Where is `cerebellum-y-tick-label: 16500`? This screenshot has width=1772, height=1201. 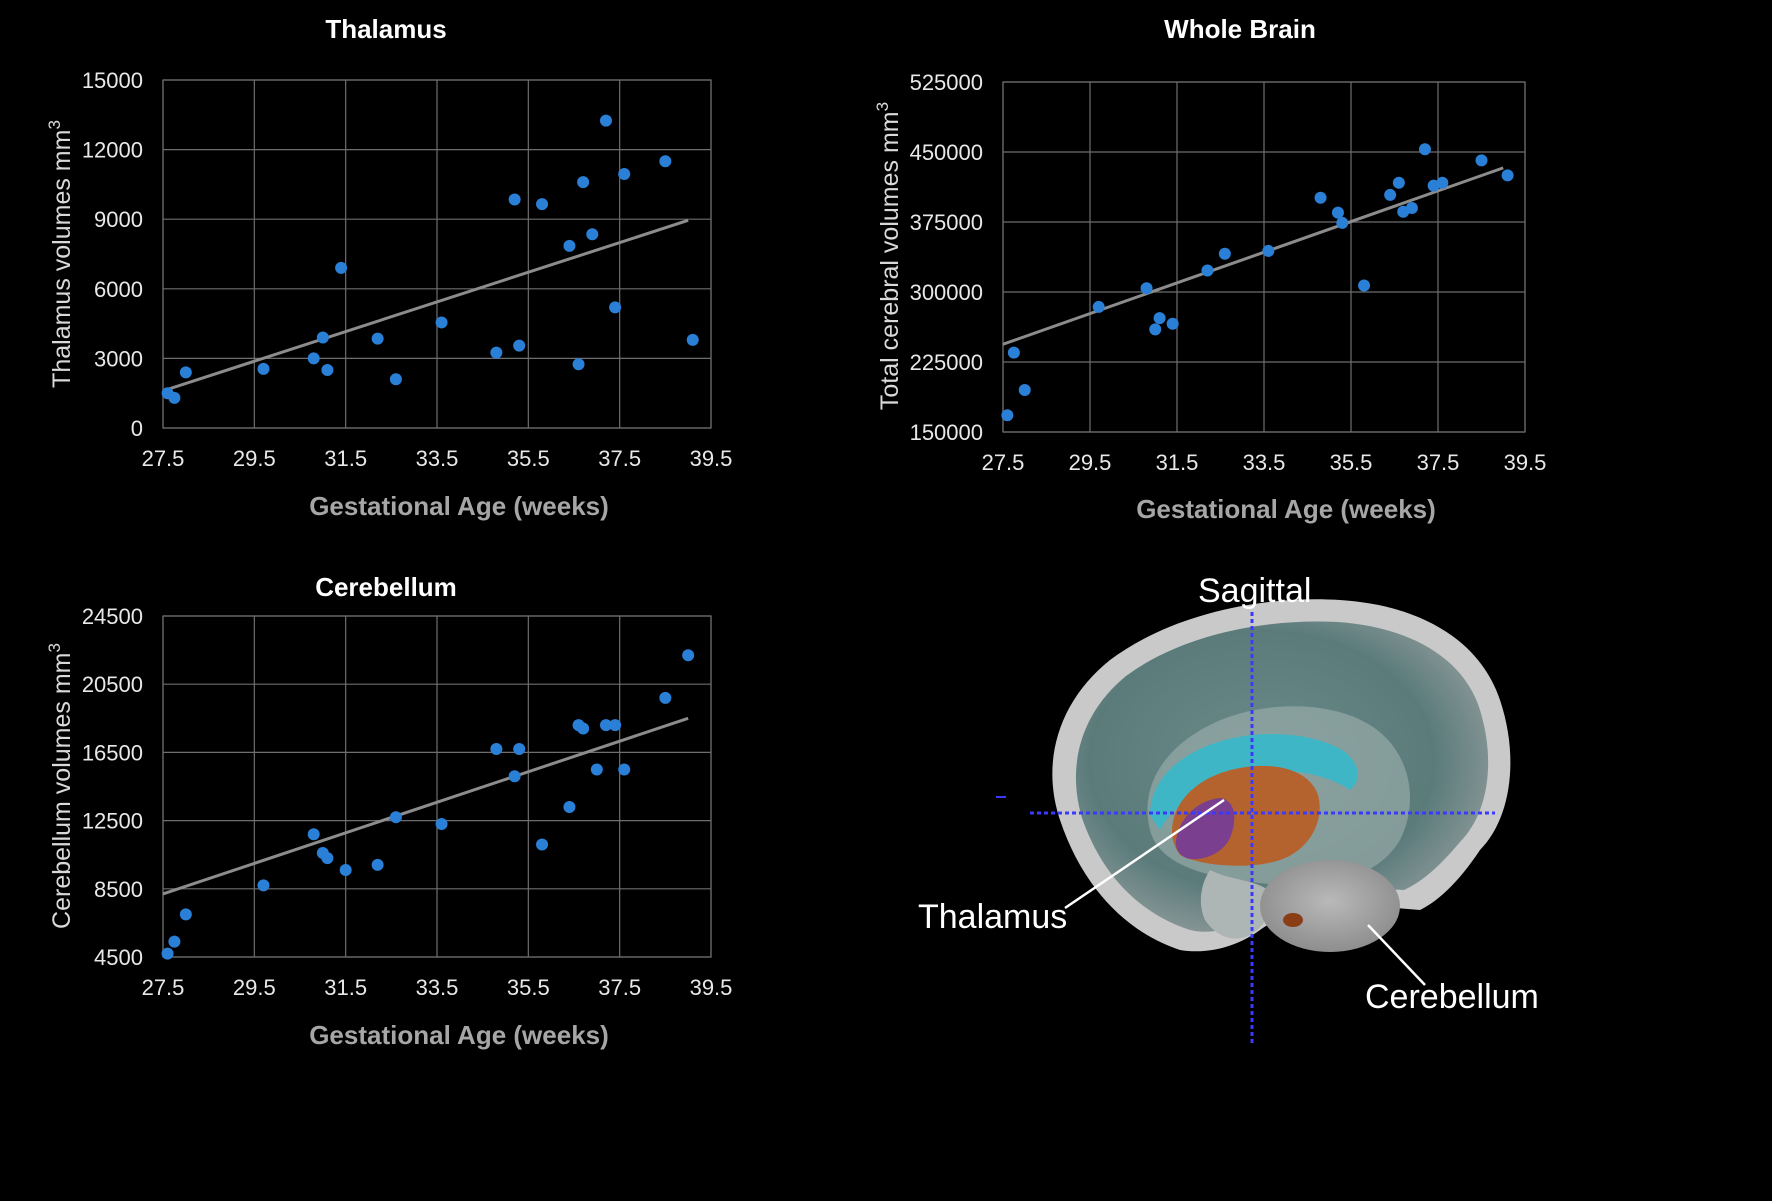
cerebellum-y-tick-label: 16500 is located at coordinates (112, 752).